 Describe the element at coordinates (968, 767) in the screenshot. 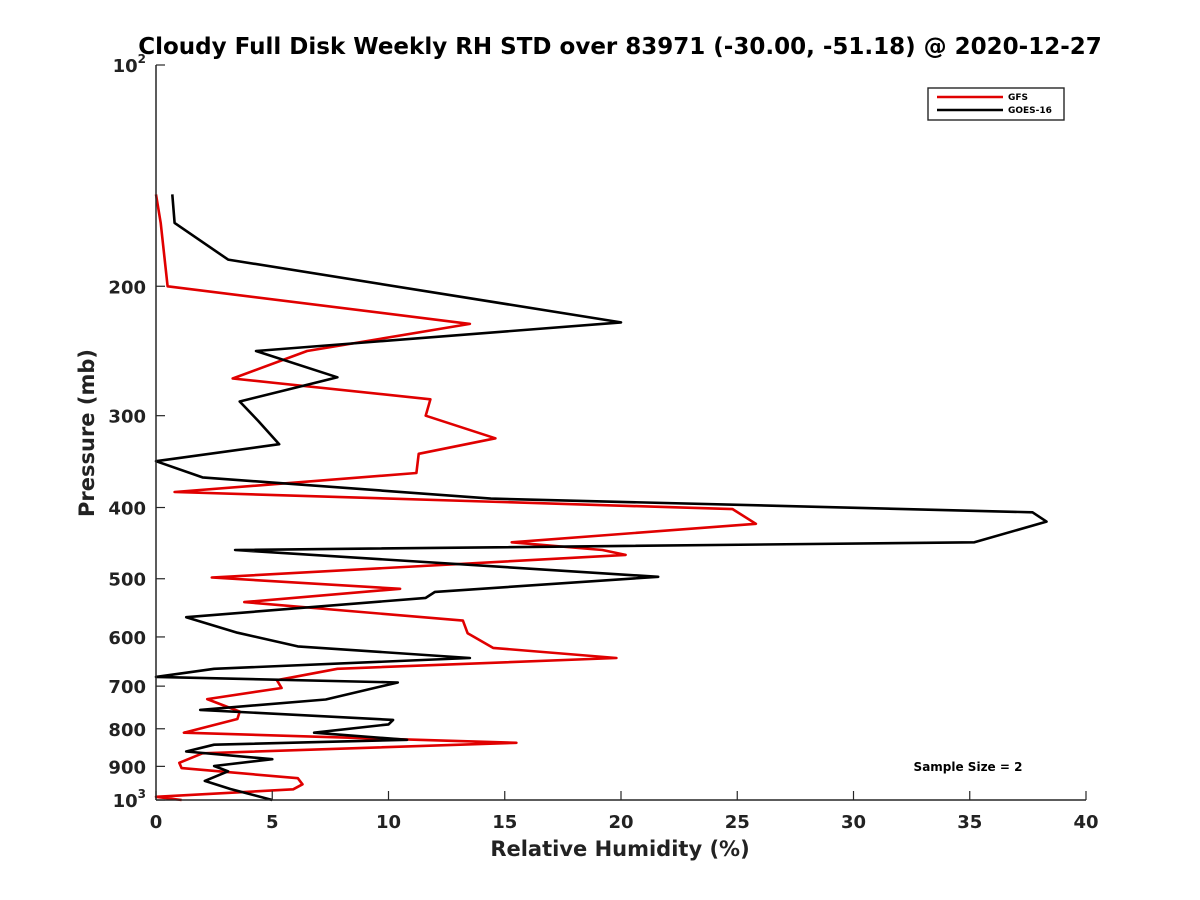

I see `sample-size-annotation: Sample Size = 2` at that location.